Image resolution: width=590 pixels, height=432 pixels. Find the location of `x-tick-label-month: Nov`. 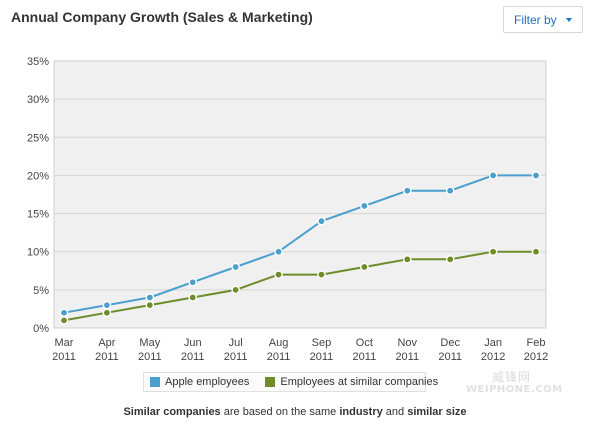

x-tick-label-month: Nov is located at coordinates (407, 343).